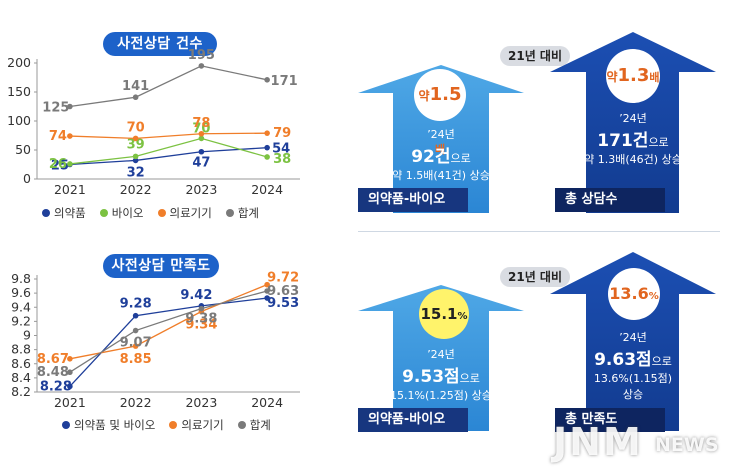  Describe the element at coordinates (267, 189) in the screenshot. I see `x-tick-label: 2024` at that location.